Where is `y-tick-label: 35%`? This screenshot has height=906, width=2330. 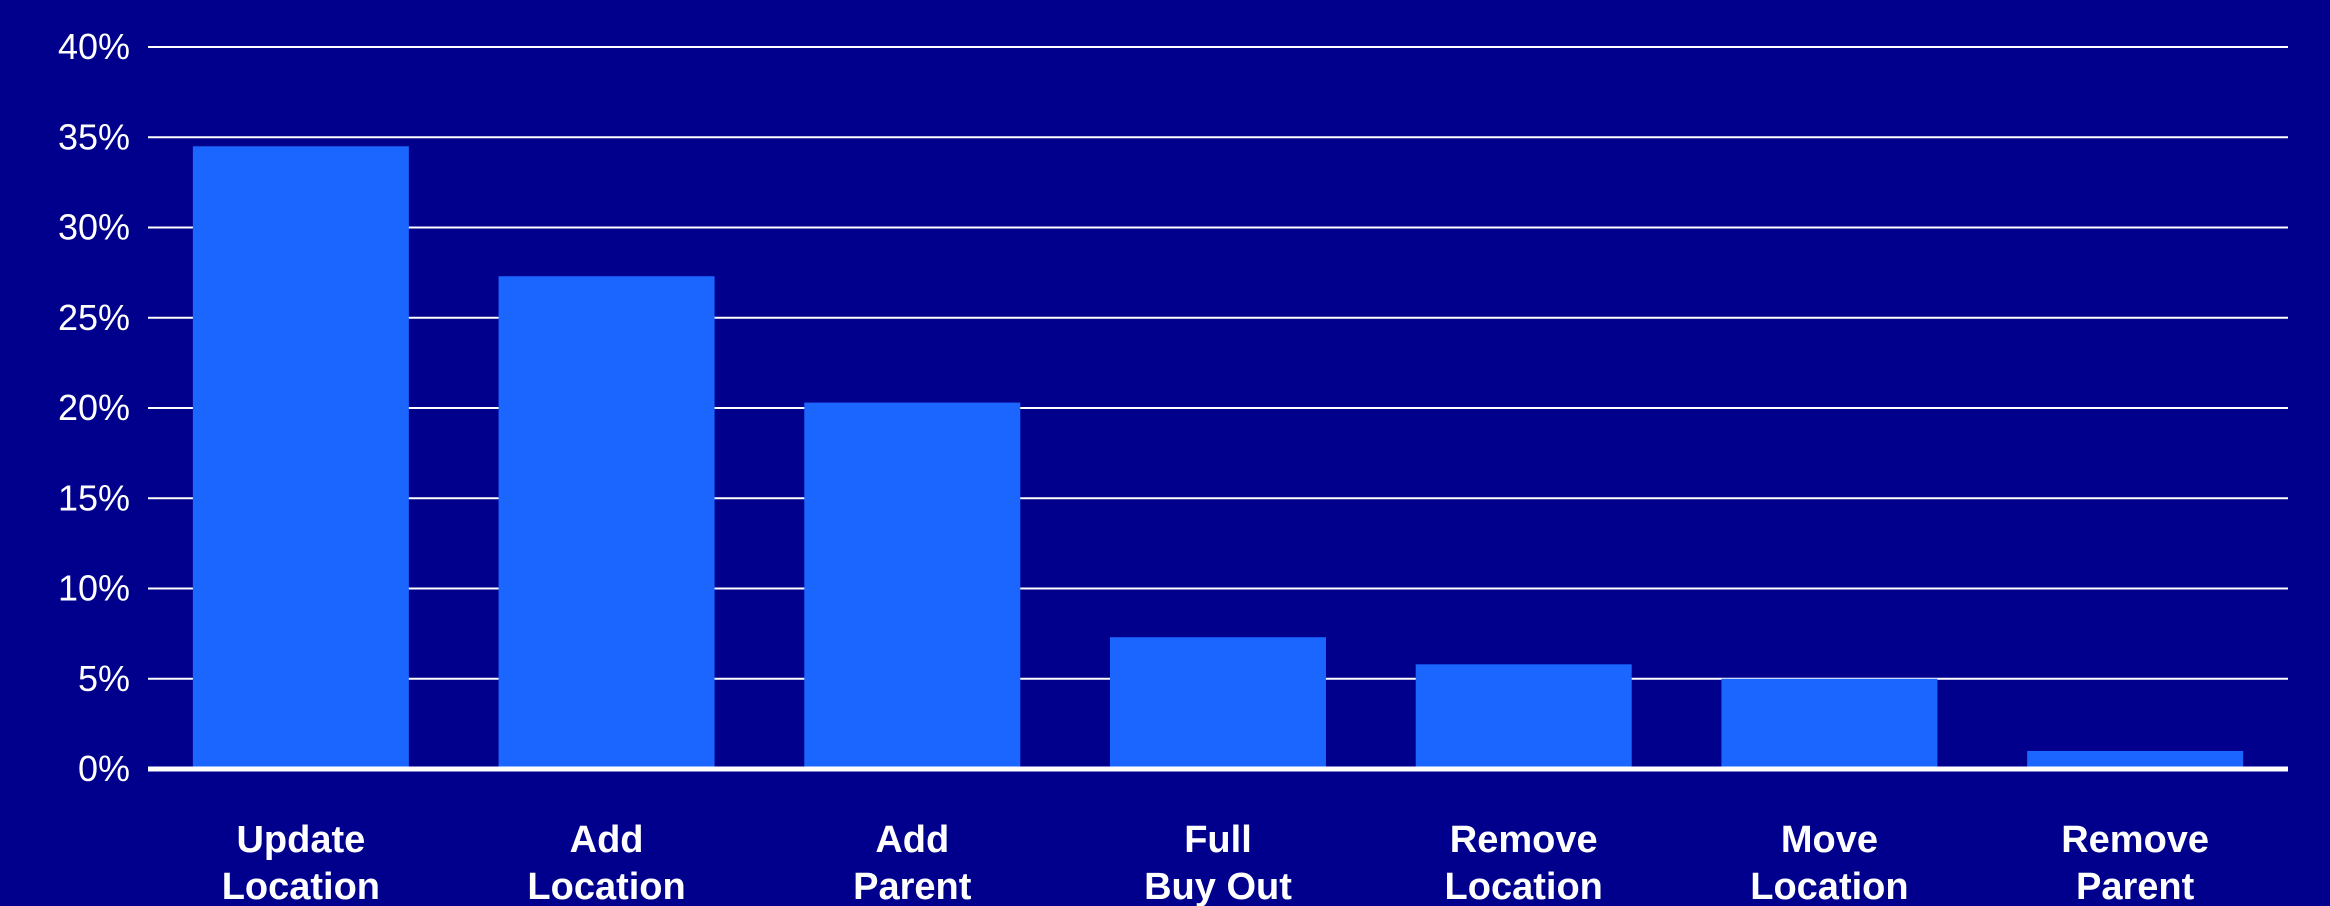 y-tick-label: 35% is located at coordinates (94, 136).